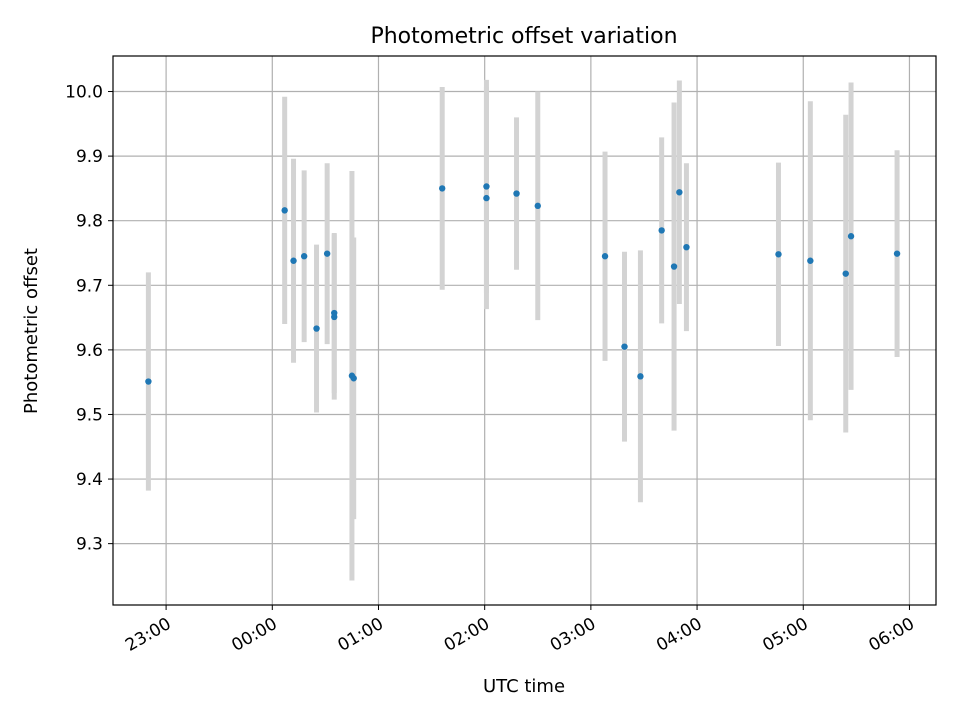 This screenshot has width=960, height=720. What do you see at coordinates (89, 480) in the screenshot?
I see `y-tick-label: 9.4` at bounding box center [89, 480].